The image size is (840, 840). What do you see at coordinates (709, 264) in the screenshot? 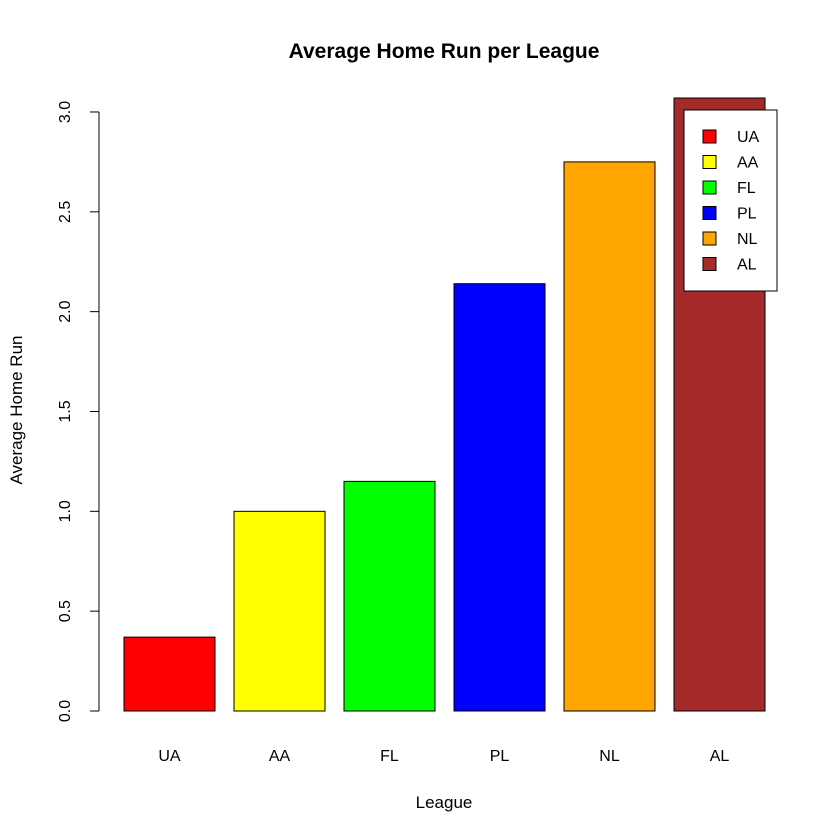
I see `legend-swatch-al` at bounding box center [709, 264].